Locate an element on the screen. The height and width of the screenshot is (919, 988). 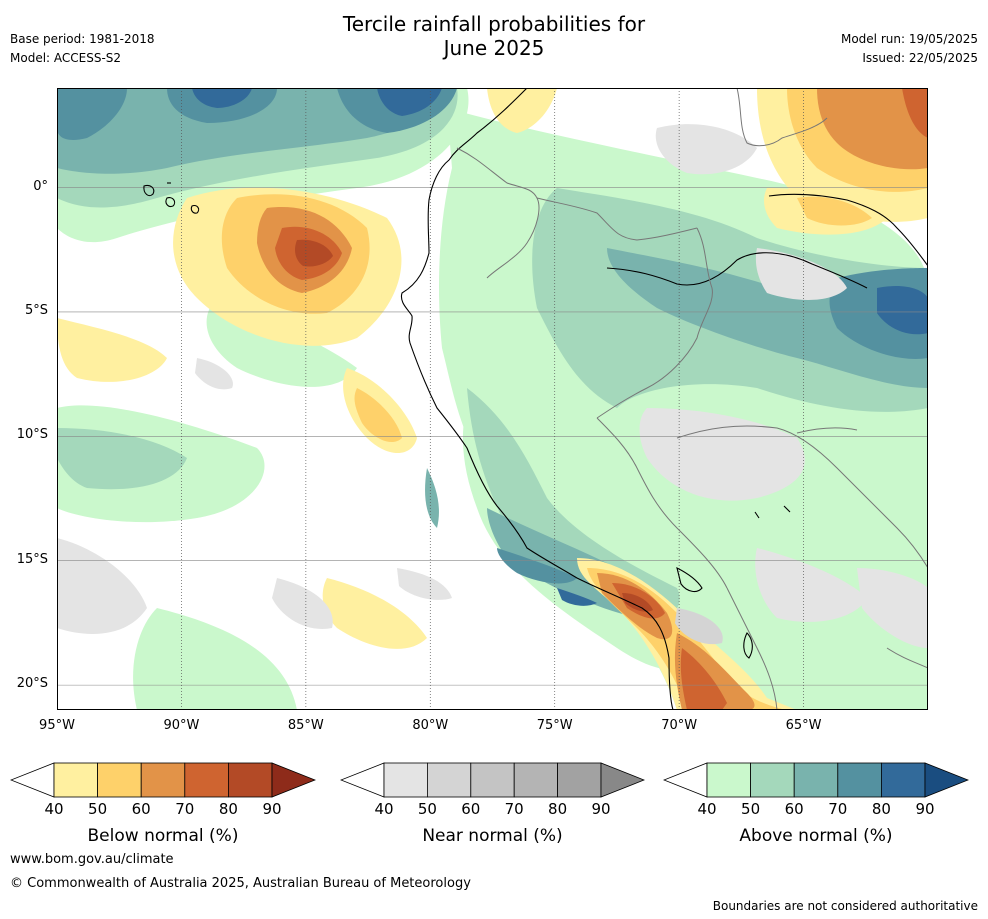
latitude-tick-label: 0° is located at coordinates (40, 186).